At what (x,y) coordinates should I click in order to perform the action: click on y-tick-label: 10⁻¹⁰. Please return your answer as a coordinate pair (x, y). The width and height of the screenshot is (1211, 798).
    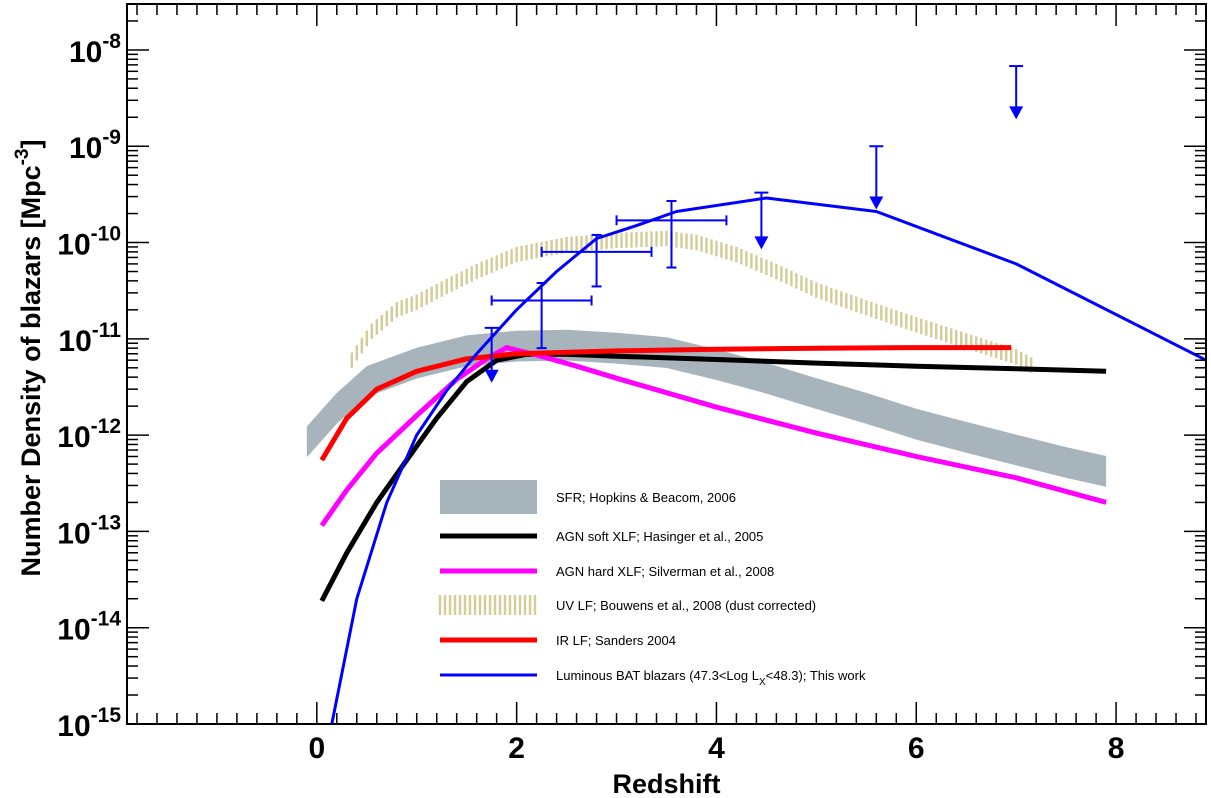
    Looking at the image, I should click on (89, 242).